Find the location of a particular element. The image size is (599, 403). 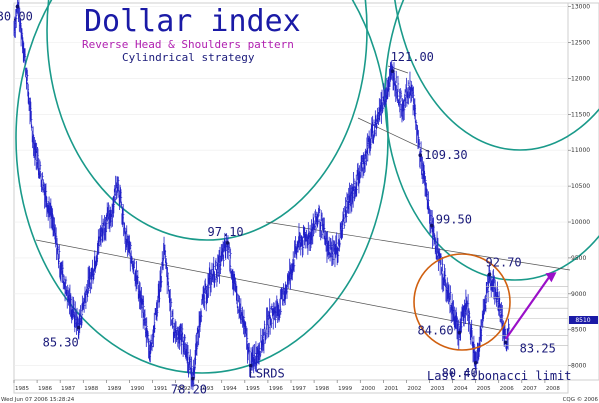

x-tick-label: 1994 is located at coordinates (230, 389).